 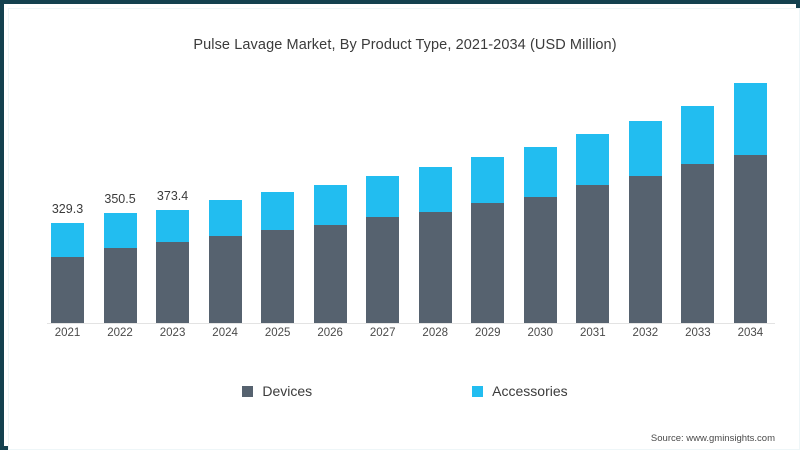 I want to click on x-axis-line, so click(x=411, y=323).